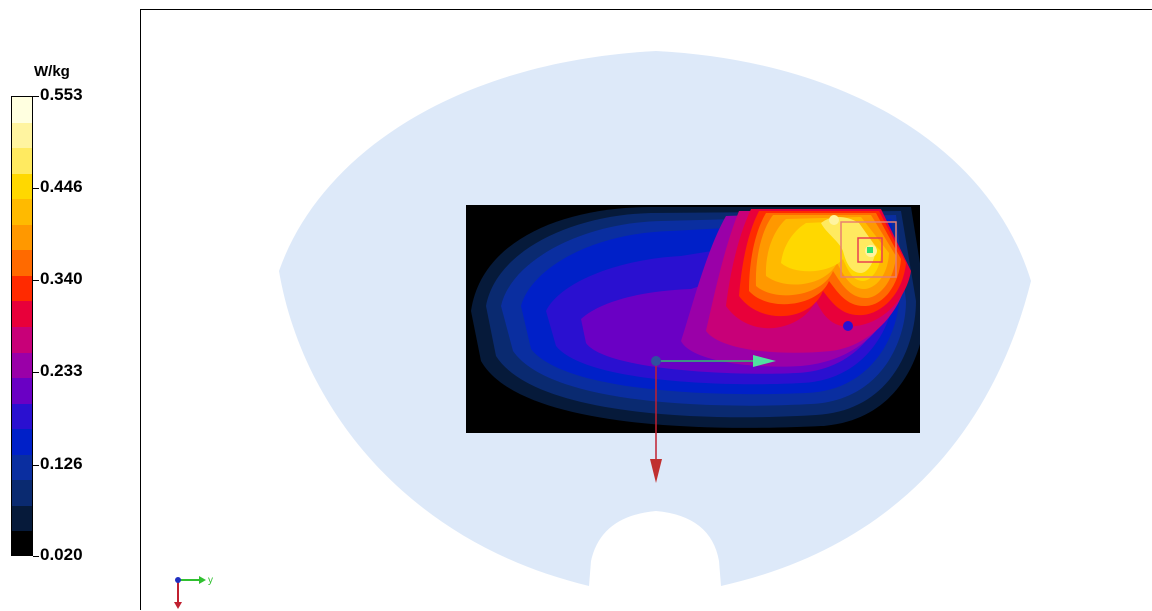 Image resolution: width=1152 pixels, height=611 pixels. I want to click on scene-axes, so click(713, 419).